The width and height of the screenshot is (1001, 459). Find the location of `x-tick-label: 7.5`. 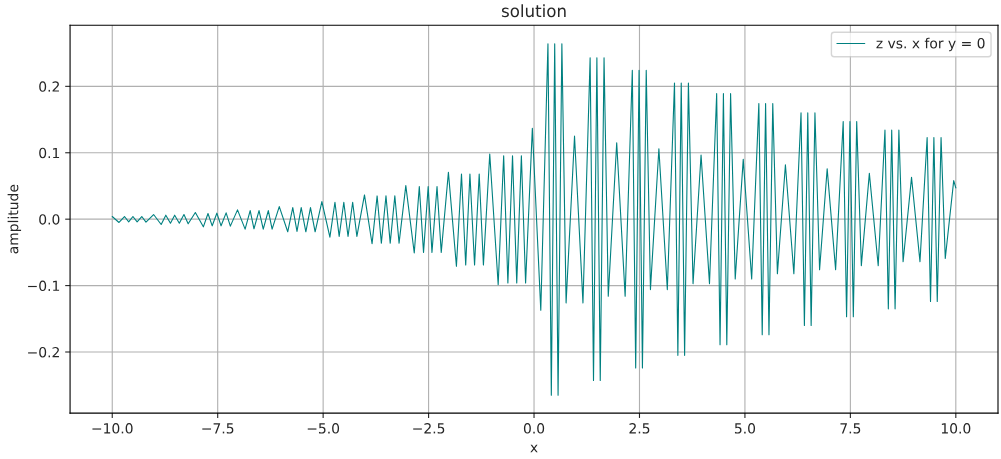

x-tick-label: 7.5 is located at coordinates (850, 428).